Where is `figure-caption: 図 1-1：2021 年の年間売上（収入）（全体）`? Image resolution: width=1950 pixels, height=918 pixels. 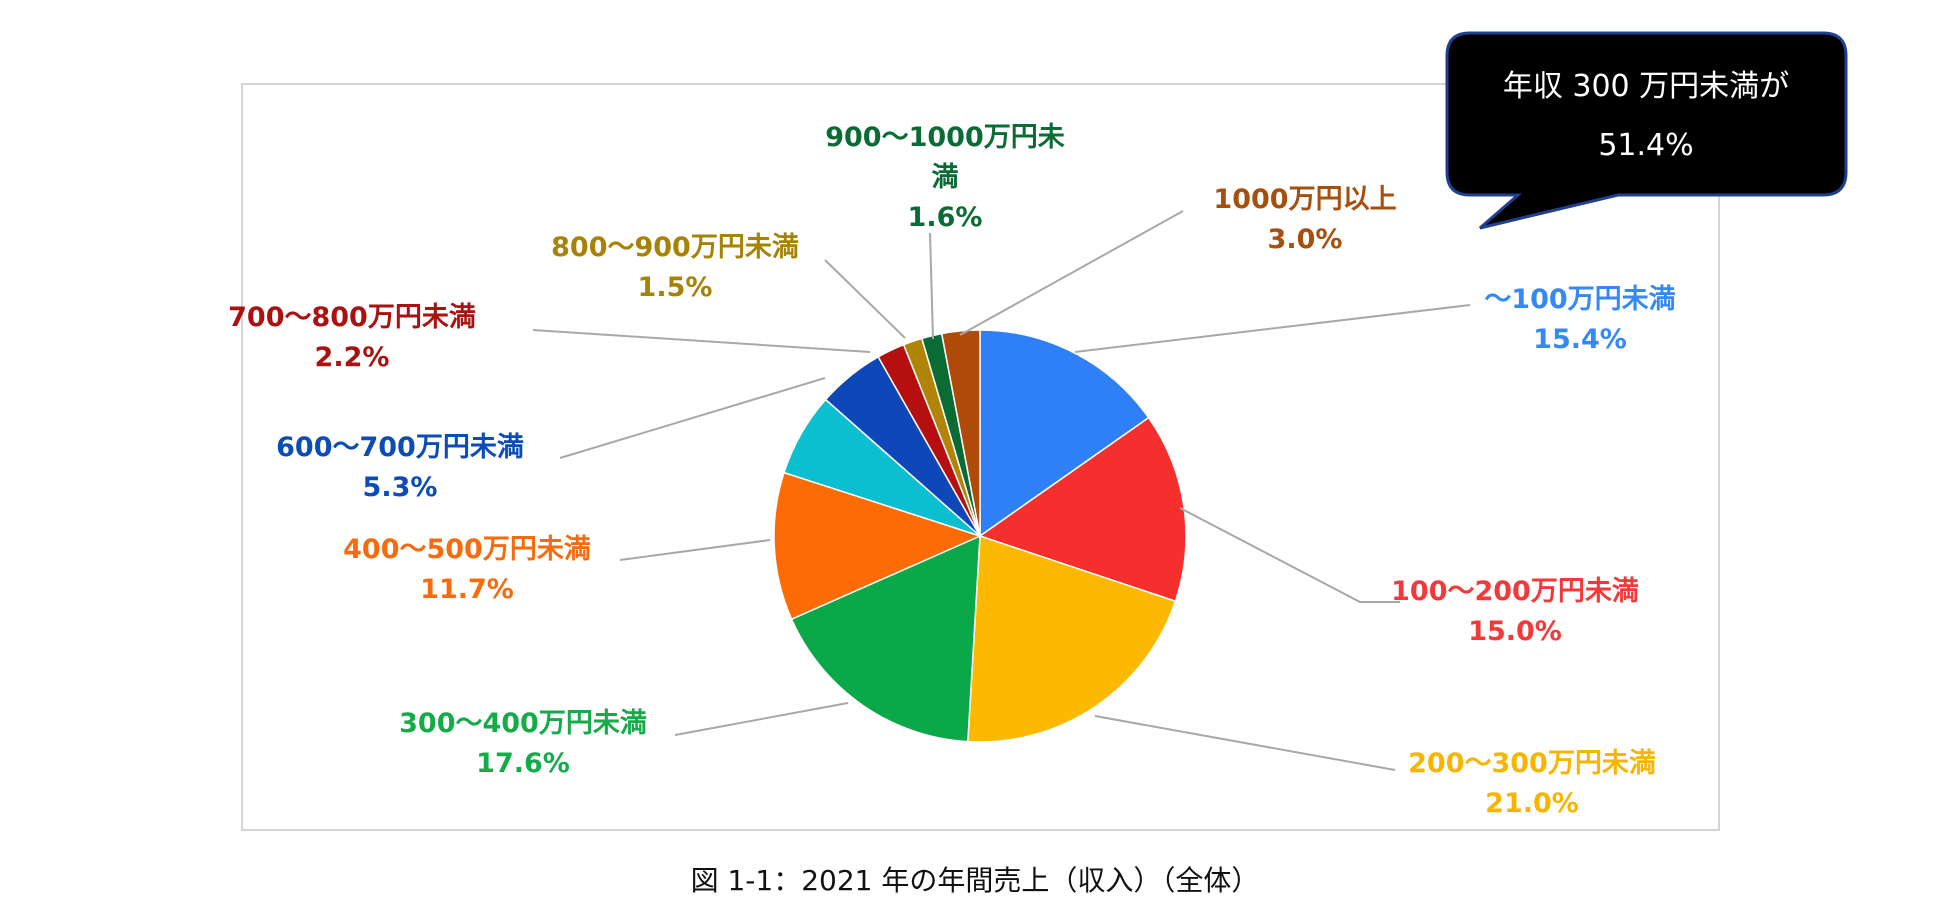 figure-caption: 図 1-1：2021 年の年間売上（収入）（全体） is located at coordinates (975, 880).